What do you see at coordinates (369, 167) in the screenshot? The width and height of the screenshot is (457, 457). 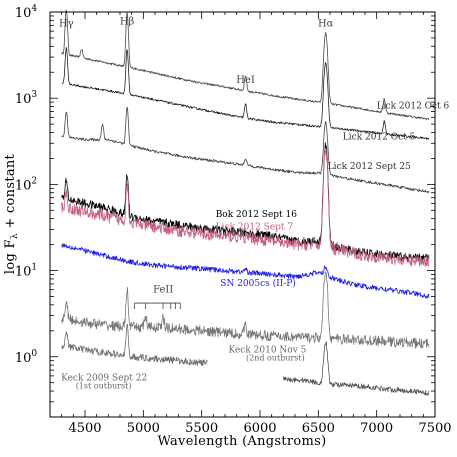 I see `spectrum-label-2: Lick 2012 Sept 25` at bounding box center [369, 167].